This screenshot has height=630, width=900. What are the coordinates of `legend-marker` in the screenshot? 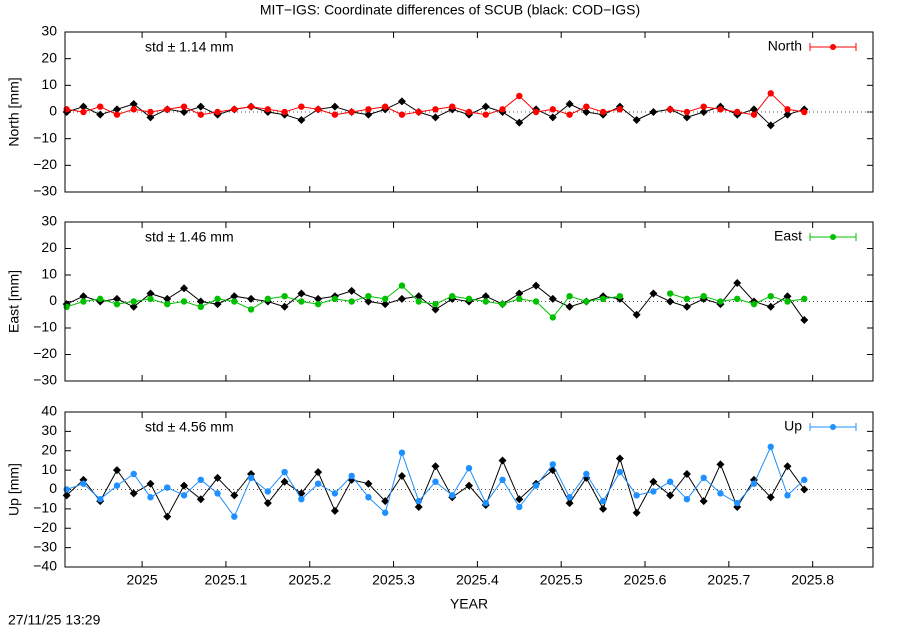 It's located at (833, 47).